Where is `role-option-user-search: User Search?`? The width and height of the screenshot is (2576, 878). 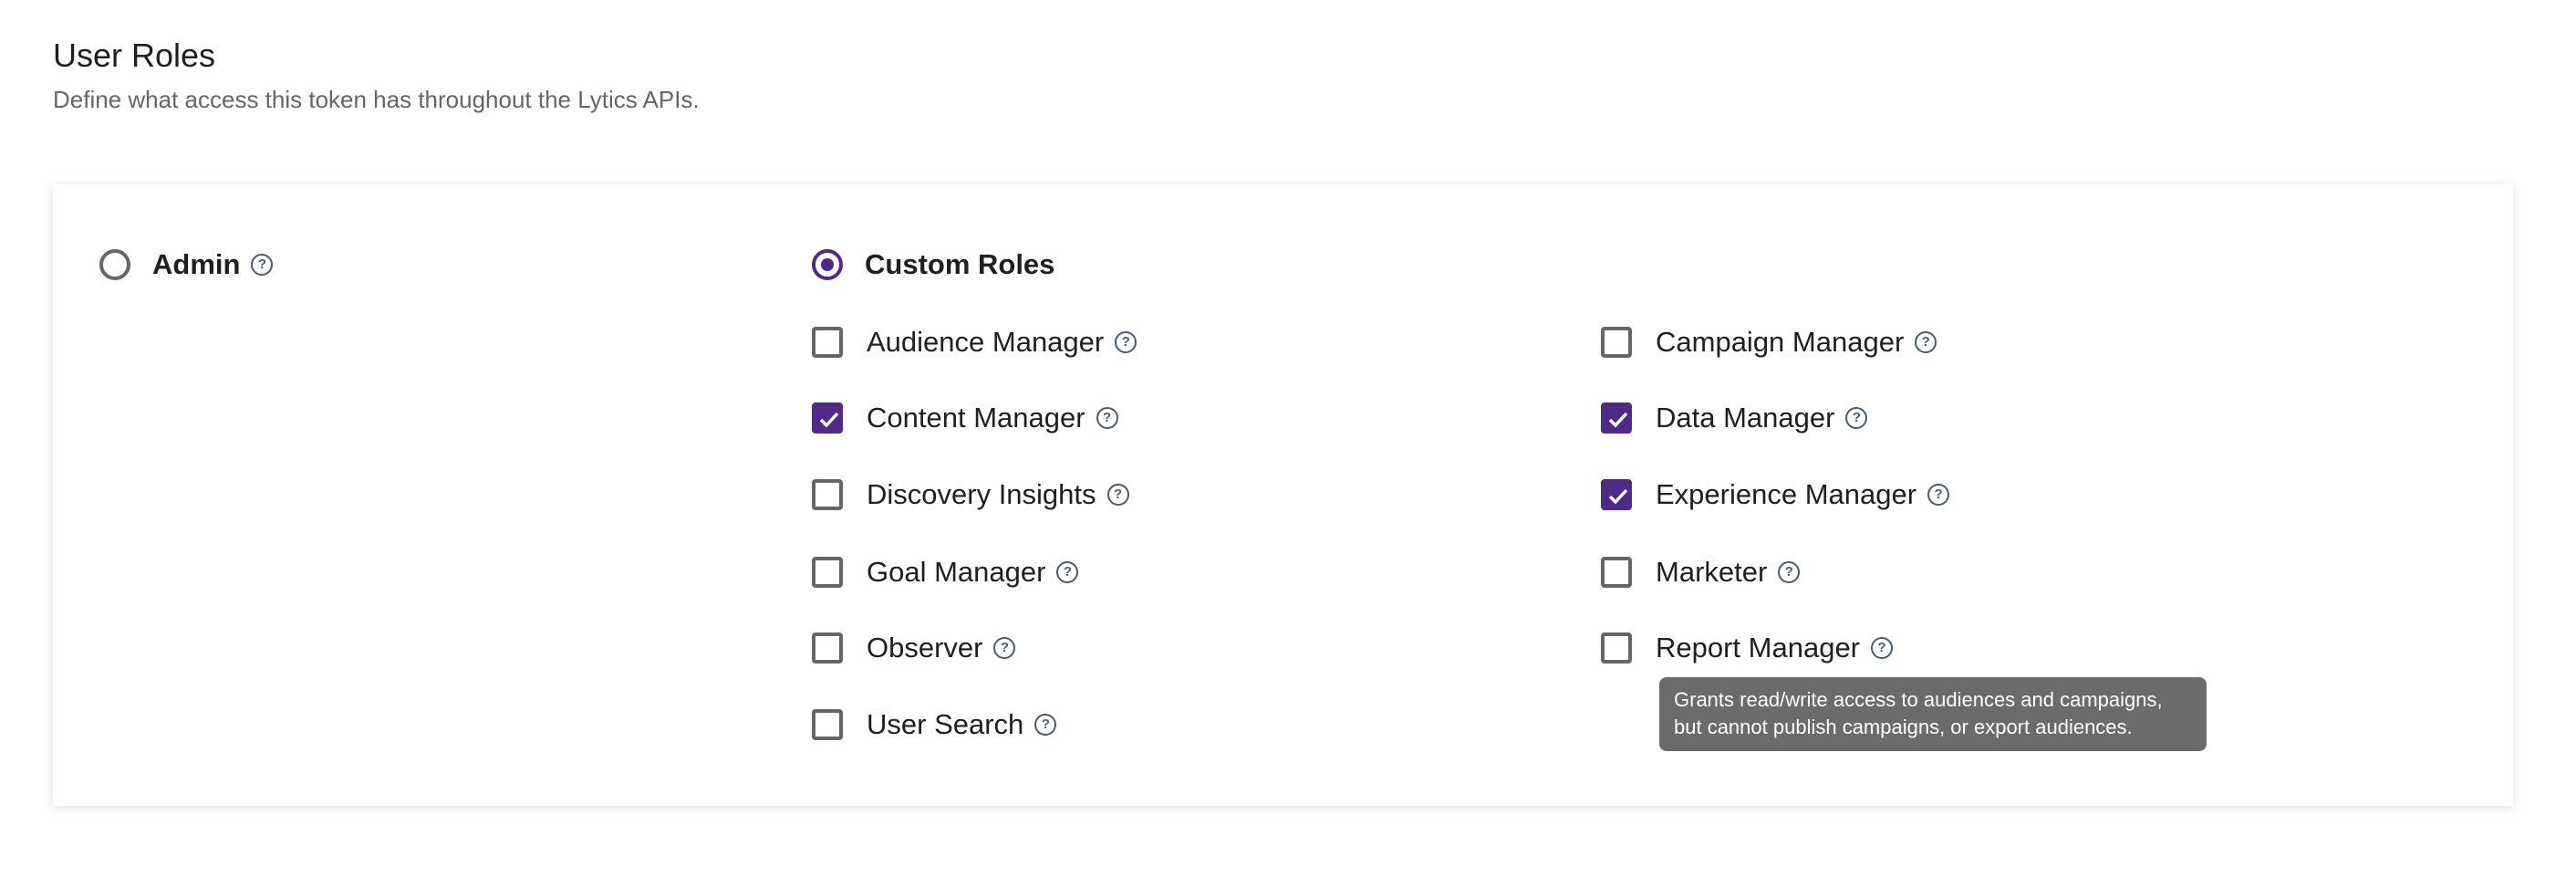 role-option-user-search: User Search? is located at coordinates (934, 725).